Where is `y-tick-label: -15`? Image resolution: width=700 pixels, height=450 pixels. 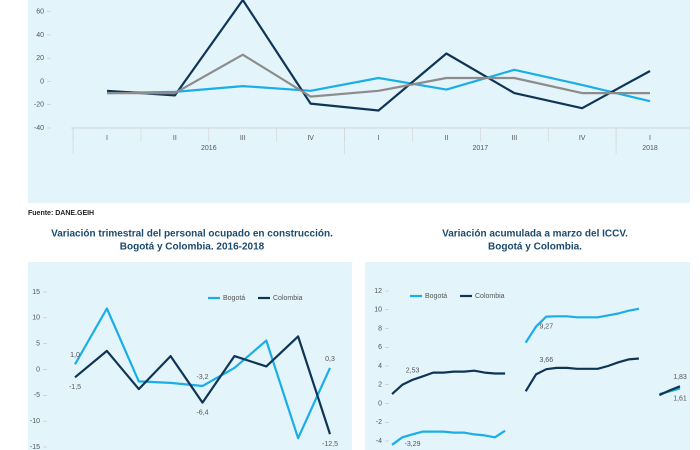
y-tick-label: -15 is located at coordinates (35, 447).